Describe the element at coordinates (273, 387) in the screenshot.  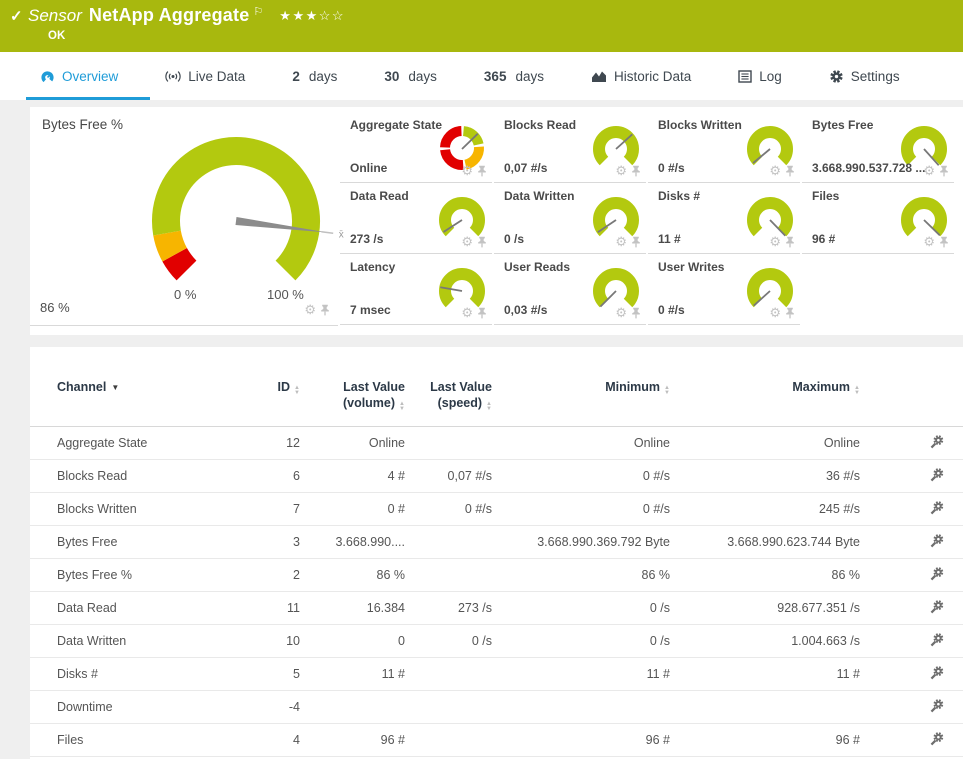
I see `column-header-id: ID ▲ ▼` at that location.